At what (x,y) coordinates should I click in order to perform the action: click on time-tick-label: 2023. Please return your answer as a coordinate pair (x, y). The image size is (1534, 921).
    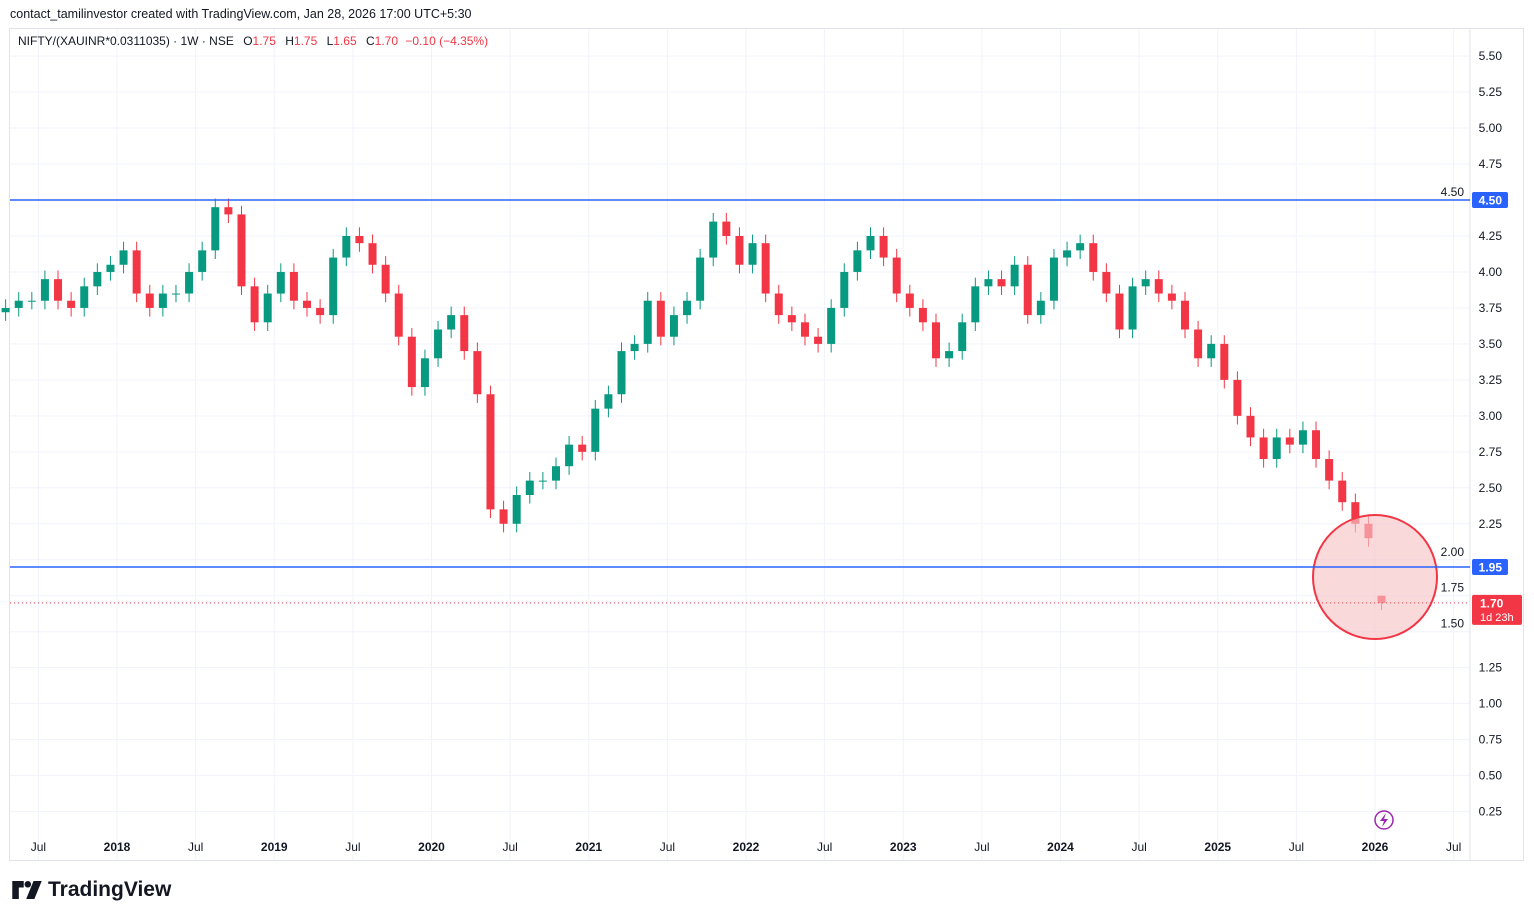
    Looking at the image, I should click on (903, 847).